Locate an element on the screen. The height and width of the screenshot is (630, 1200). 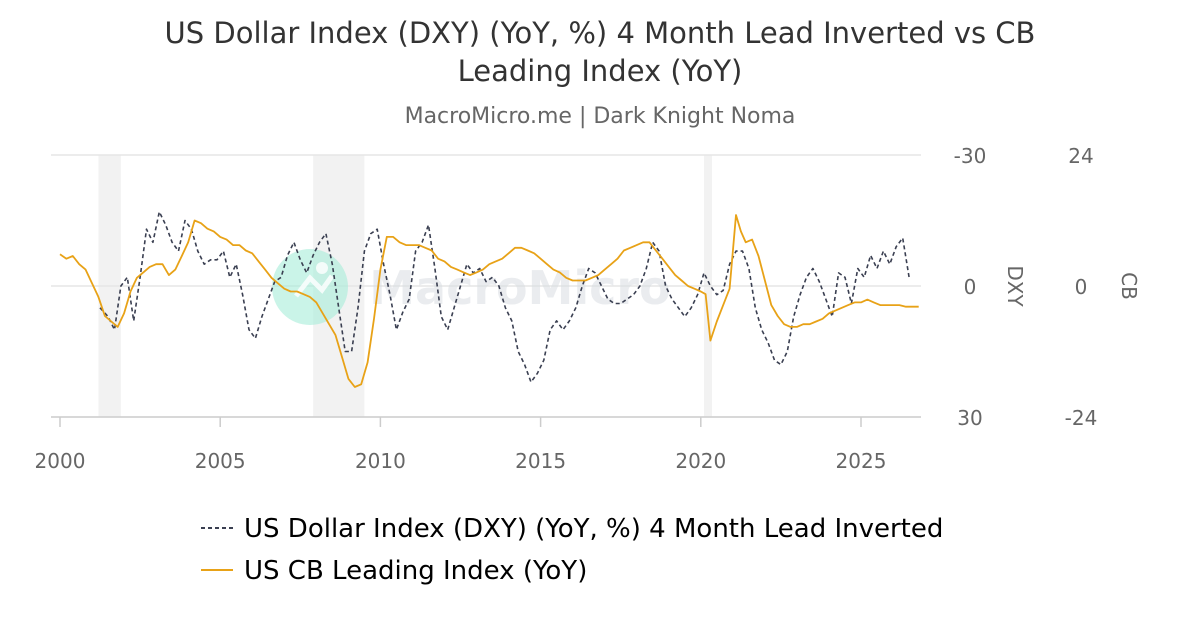
left-tick-label-2: 30 is located at coordinates (969, 418).